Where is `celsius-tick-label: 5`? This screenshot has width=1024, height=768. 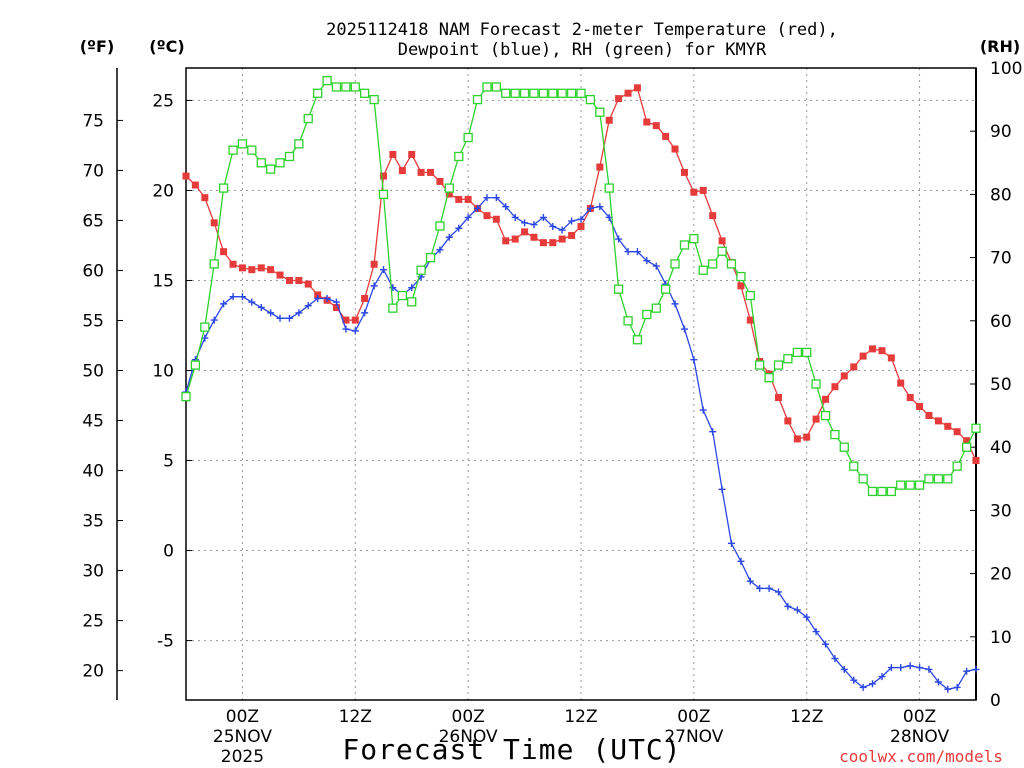 celsius-tick-label: 5 is located at coordinates (168, 462).